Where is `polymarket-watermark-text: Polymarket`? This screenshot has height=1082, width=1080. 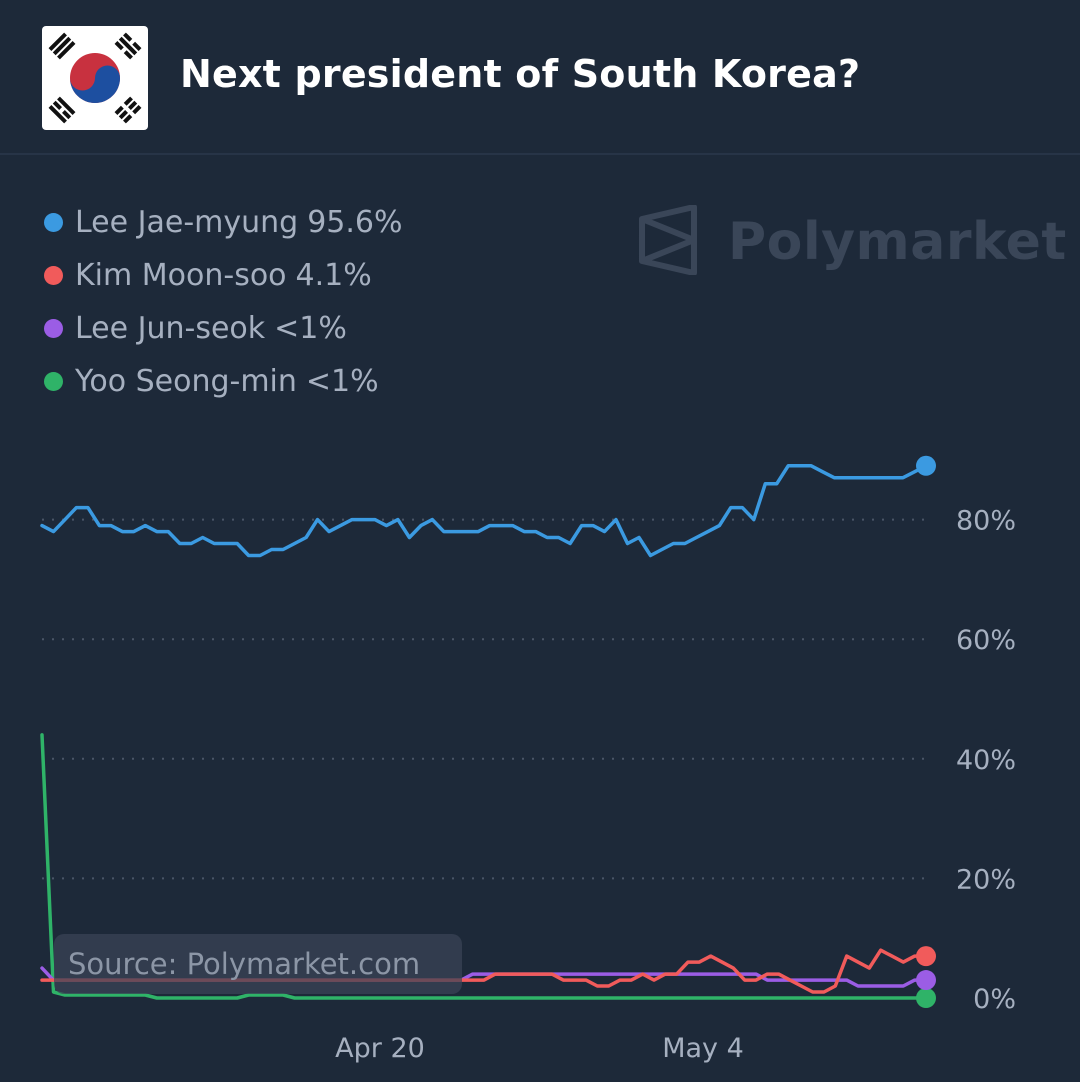
polymarket-watermark-text: Polymarket is located at coordinates (897, 242).